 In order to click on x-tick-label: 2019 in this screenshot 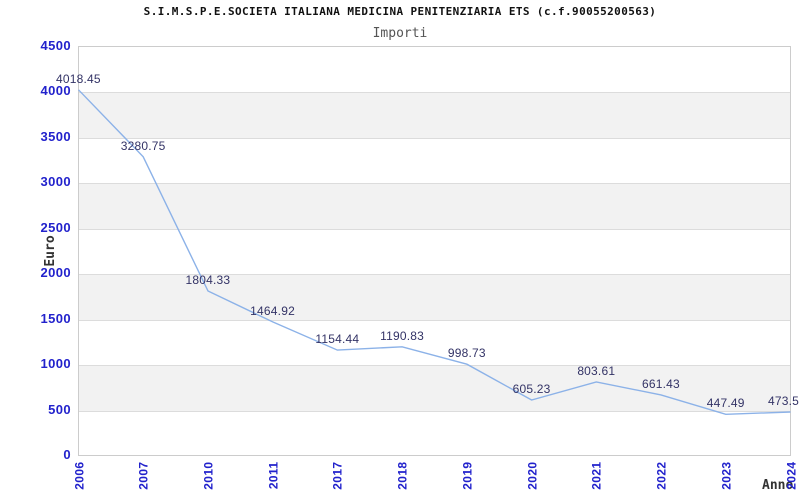, I will do `click(467, 475)`.